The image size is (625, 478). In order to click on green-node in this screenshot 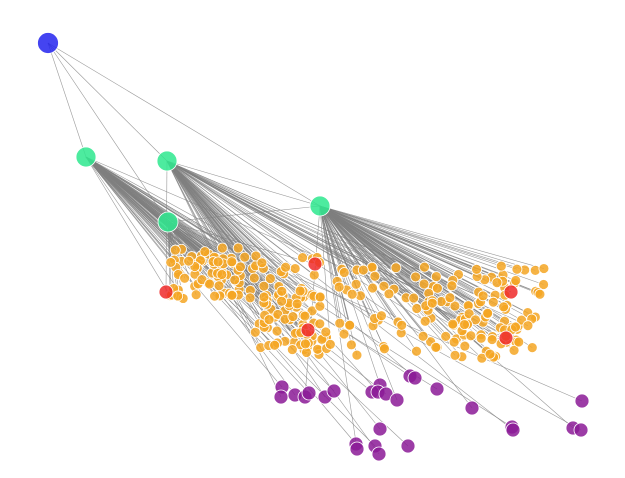, I will do `click(167, 161)`.